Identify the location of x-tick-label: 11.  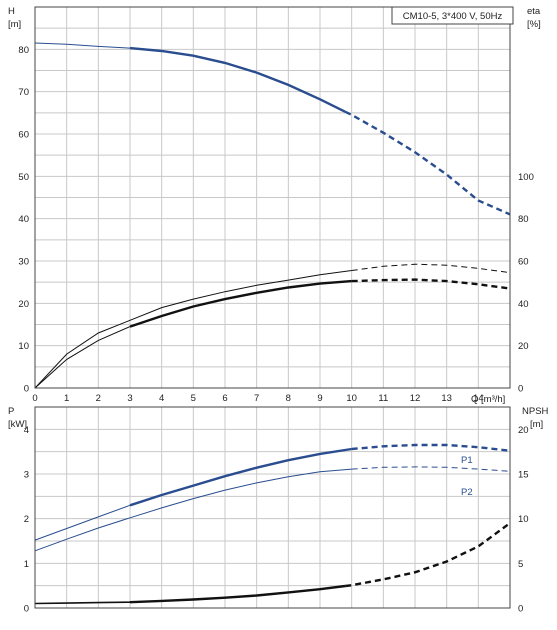
(383, 398).